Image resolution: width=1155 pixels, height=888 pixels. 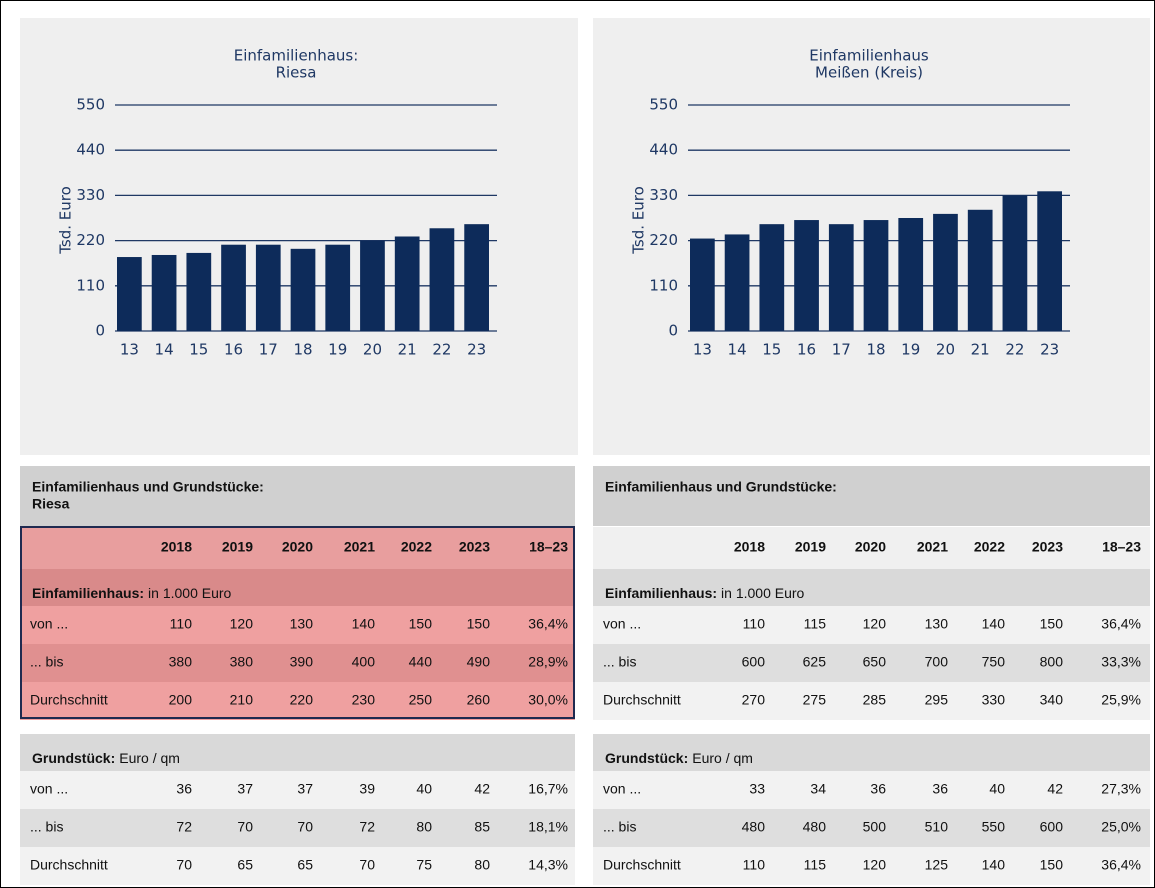 What do you see at coordinates (245, 789) in the screenshot?
I see `cell: 37` at bounding box center [245, 789].